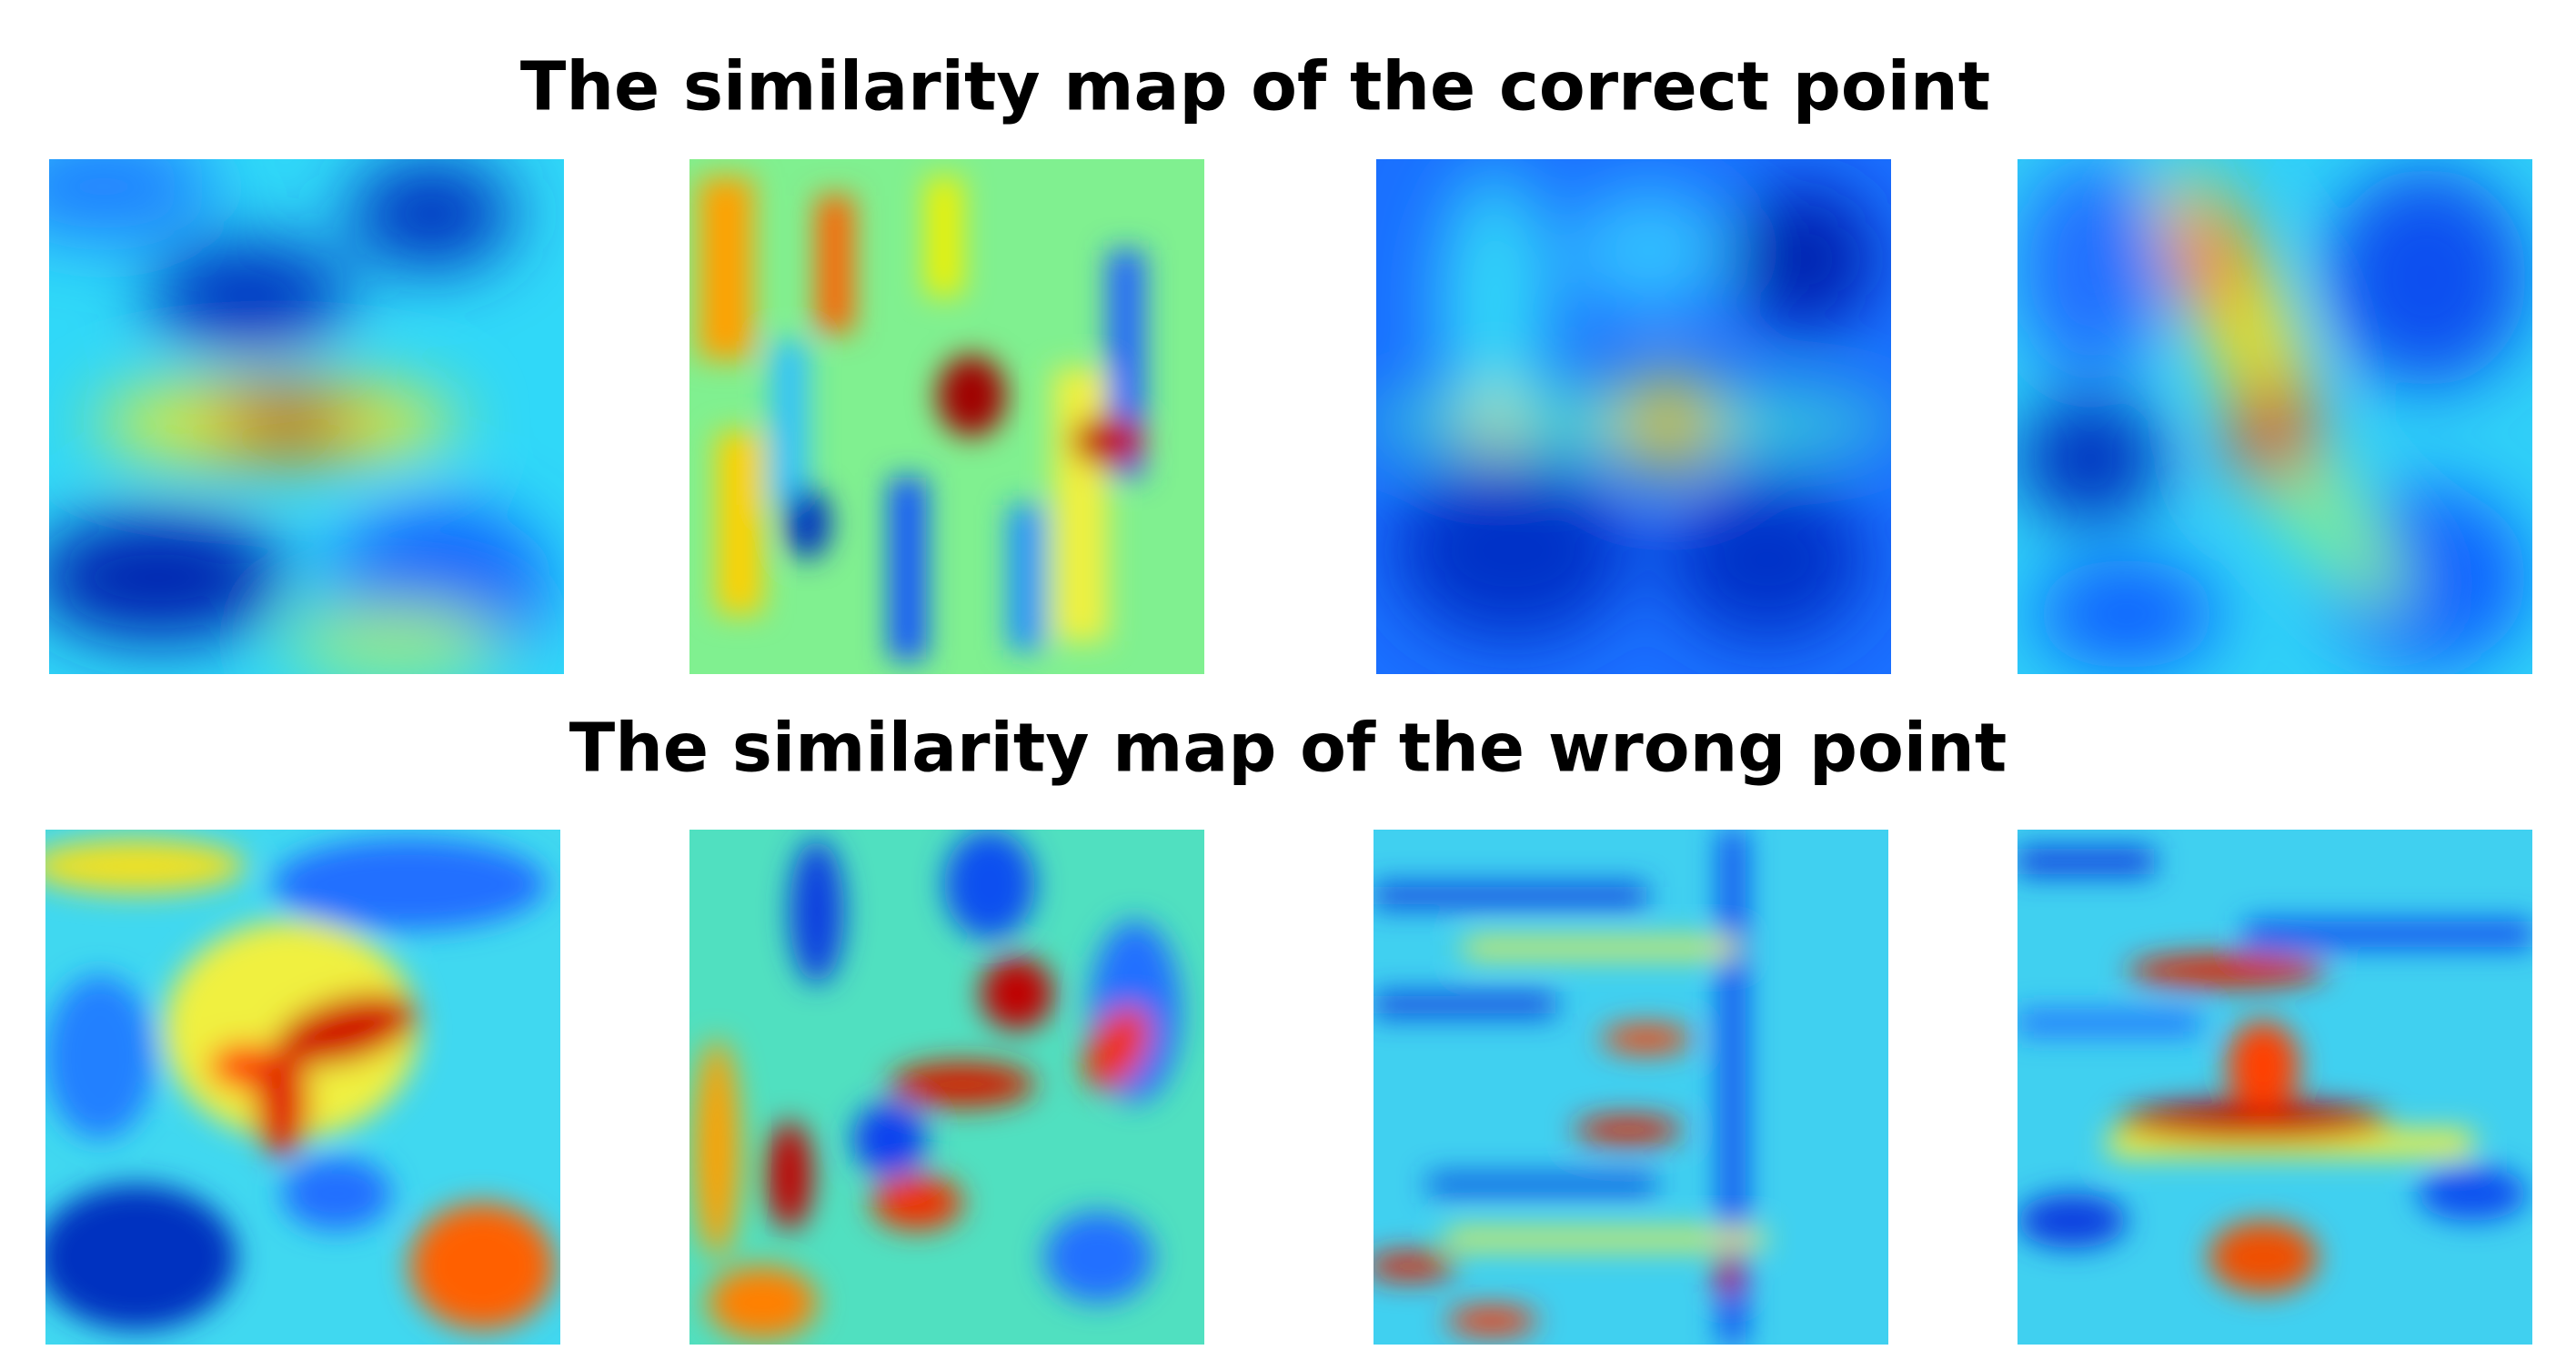  Describe the element at coordinates (1288, 749) in the screenshot. I see `row-title: The similarity map of the wrong point` at that location.